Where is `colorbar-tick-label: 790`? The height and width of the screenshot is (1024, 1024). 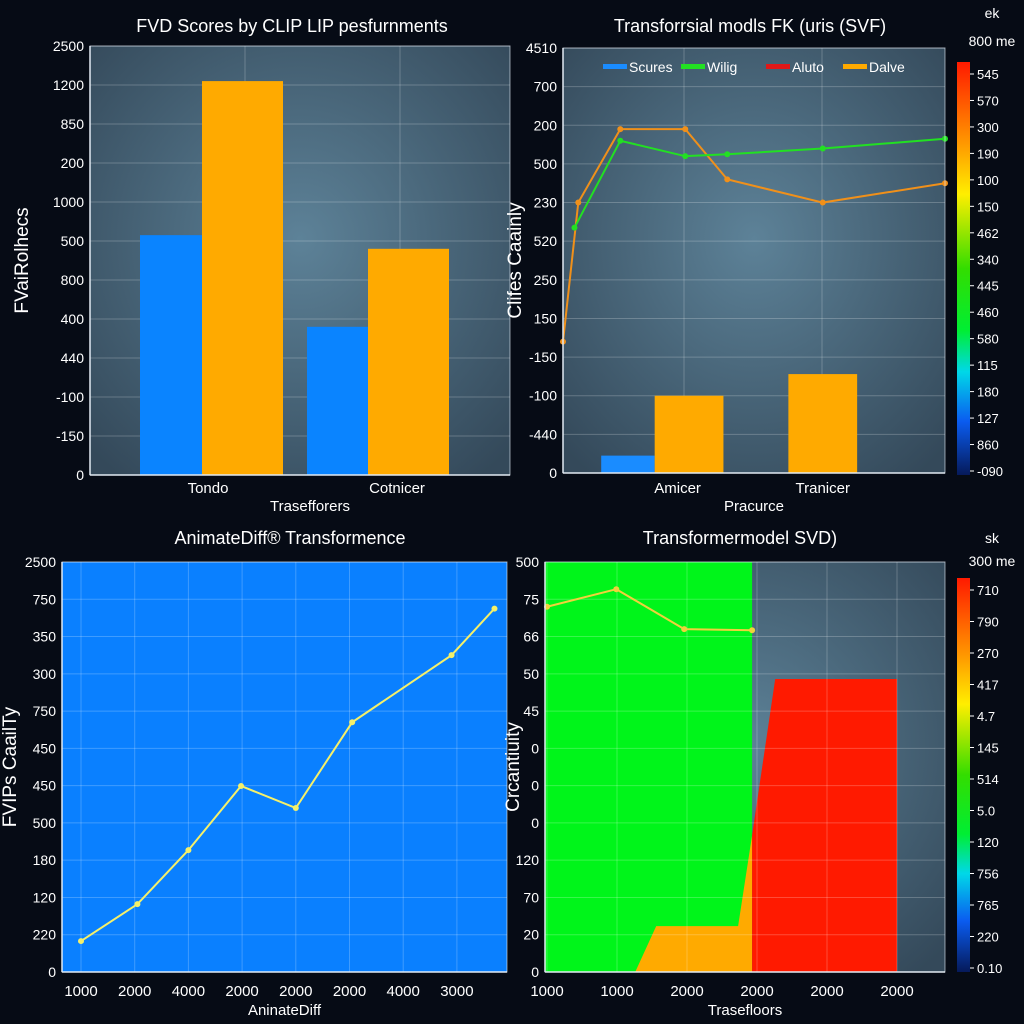
colorbar-tick-label: 790 is located at coordinates (988, 622).